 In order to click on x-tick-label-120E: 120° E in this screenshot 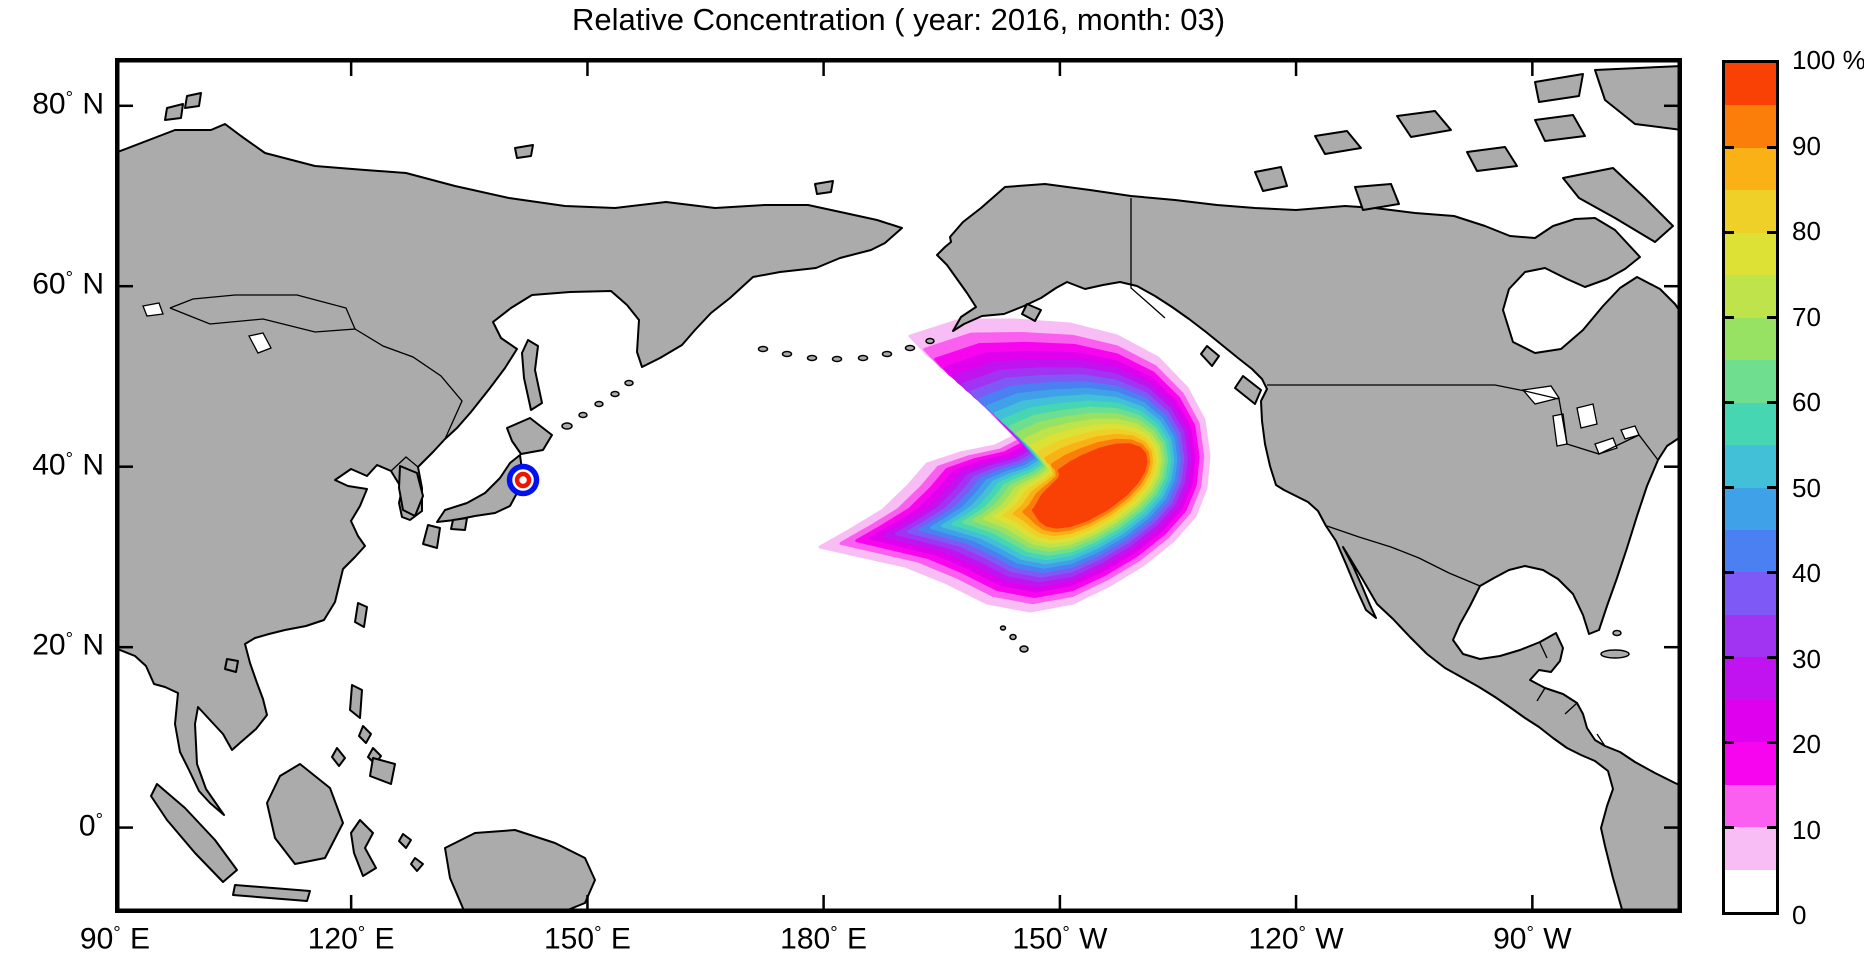, I will do `click(351, 939)`.